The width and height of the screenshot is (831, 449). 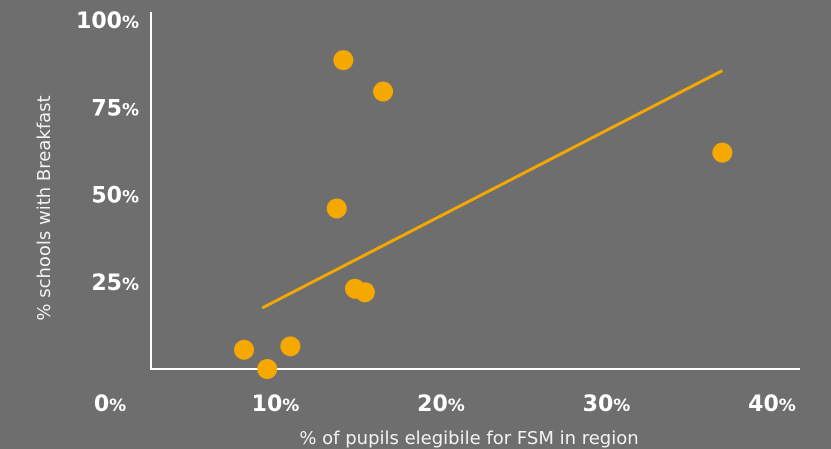 I want to click on x-tick-labels: 0% 10% 20% 30% 40%, so click(x=445, y=404).